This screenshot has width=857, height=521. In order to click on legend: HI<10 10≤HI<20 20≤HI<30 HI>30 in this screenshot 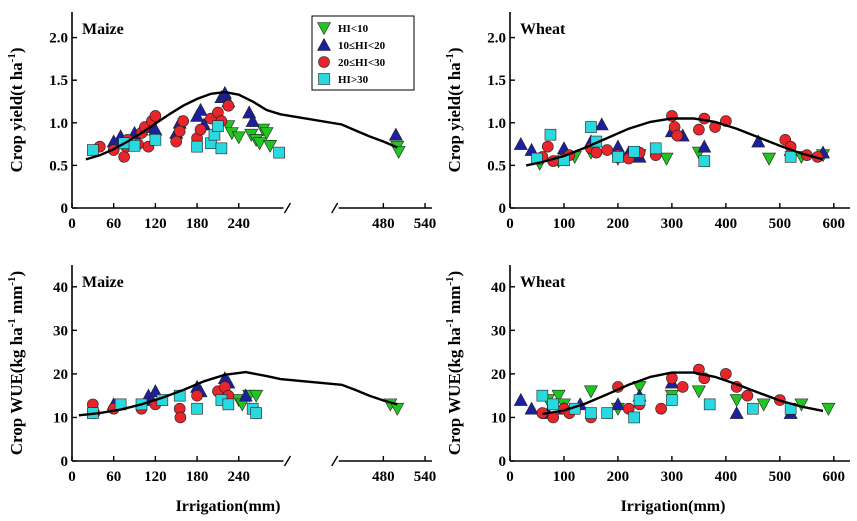, I will do `click(363, 53)`.